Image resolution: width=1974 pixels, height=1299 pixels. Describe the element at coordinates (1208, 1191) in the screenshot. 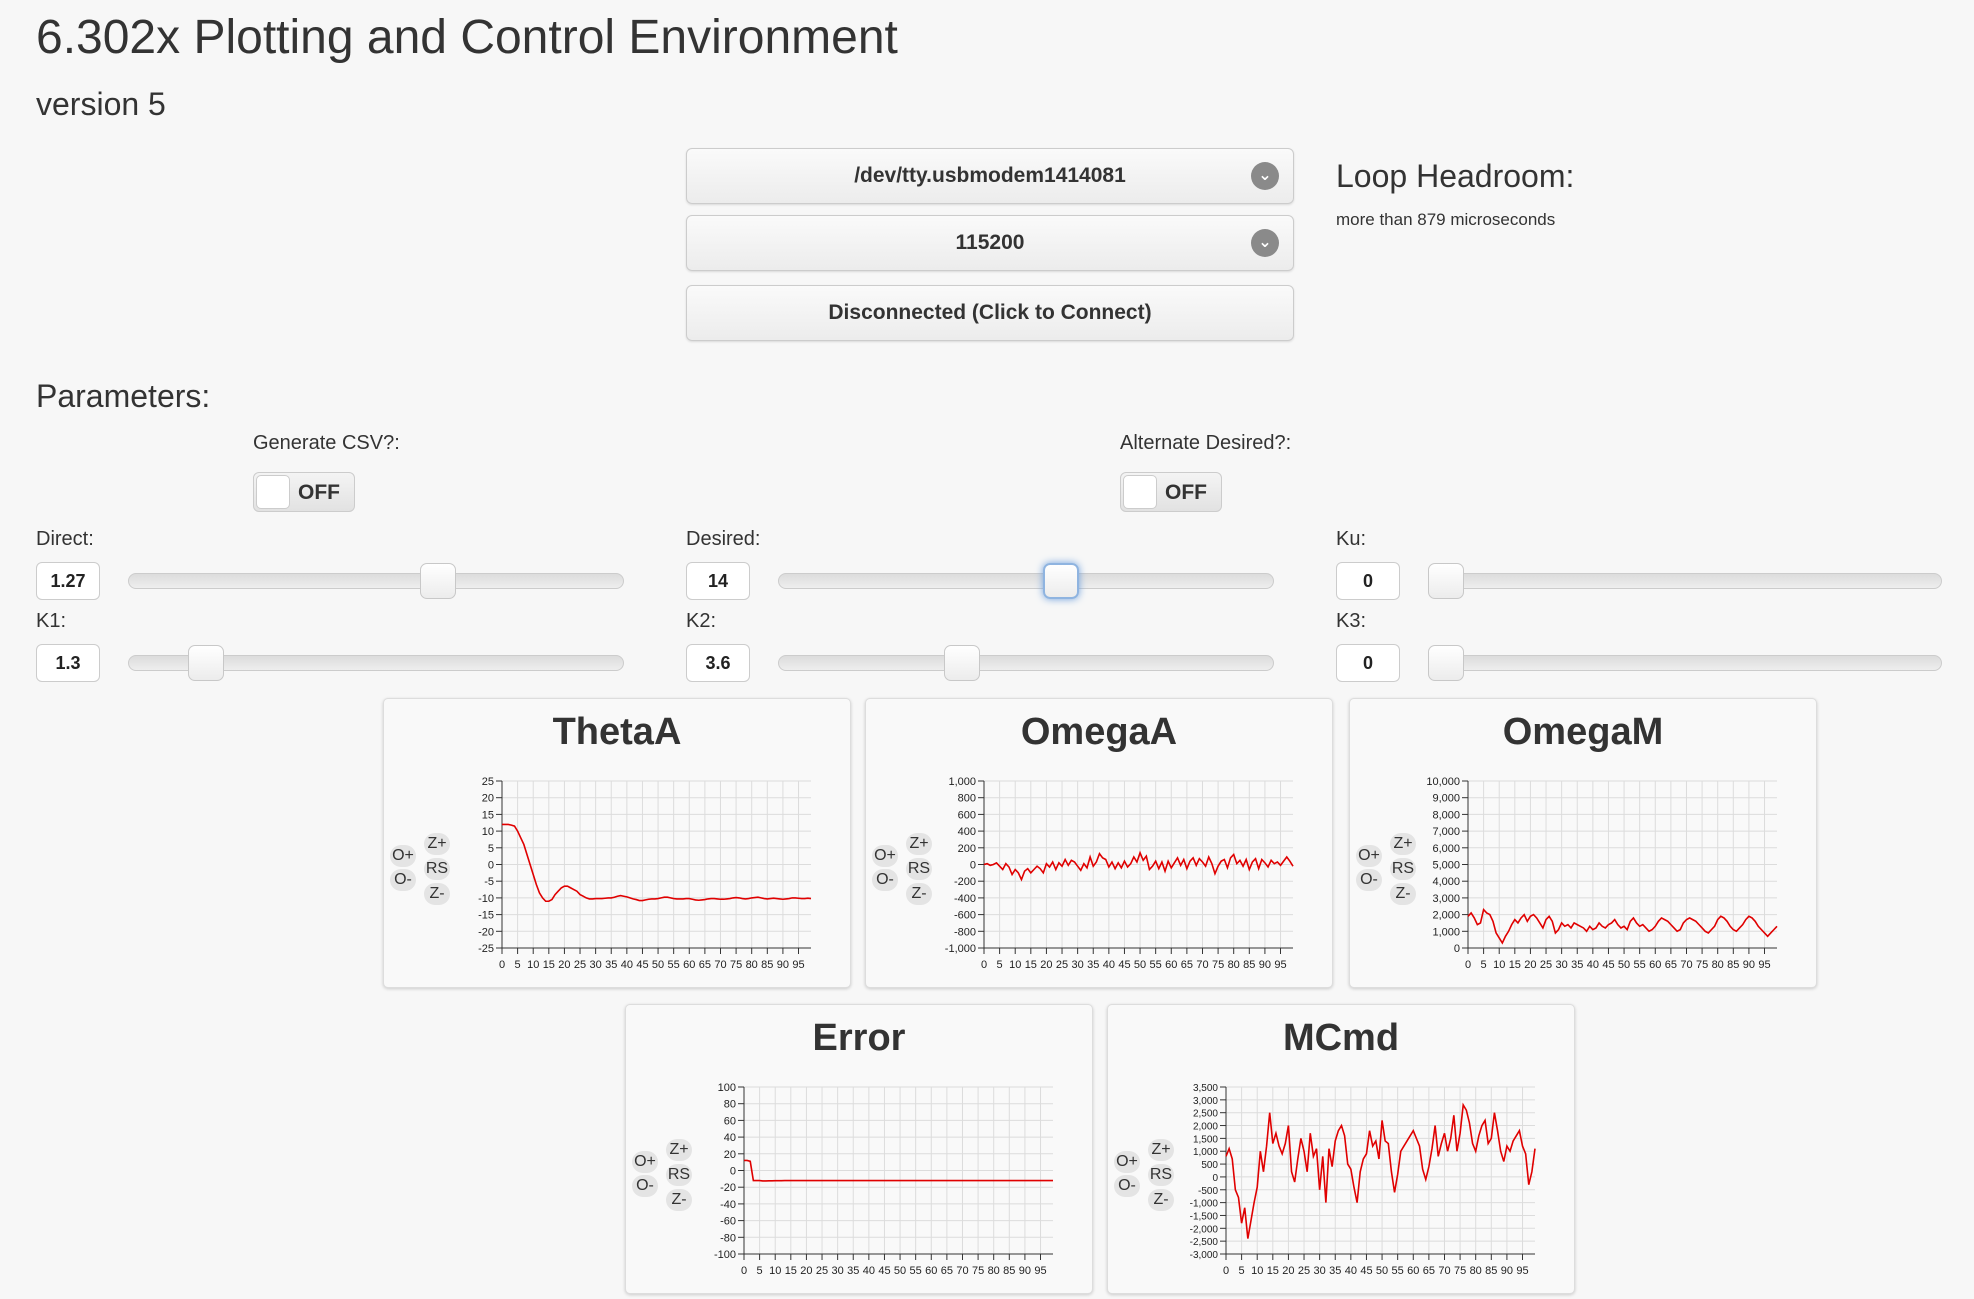

I see `y-tick-label: -500` at that location.